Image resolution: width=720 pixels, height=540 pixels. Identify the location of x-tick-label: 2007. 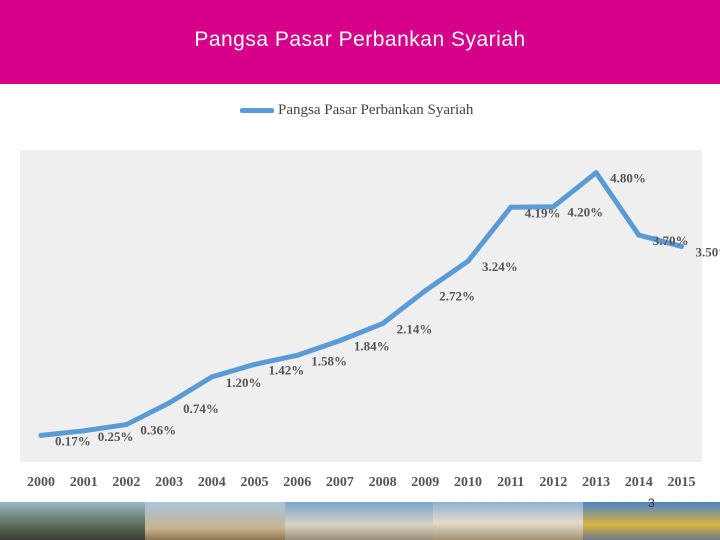
(340, 482).